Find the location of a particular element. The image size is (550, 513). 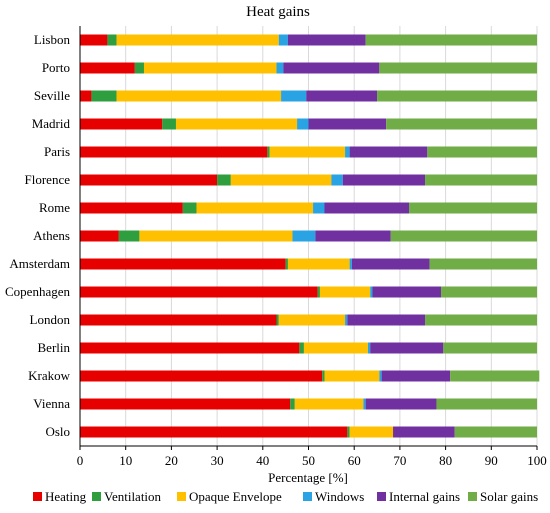

x-tick-label: 100 is located at coordinates (537, 460).